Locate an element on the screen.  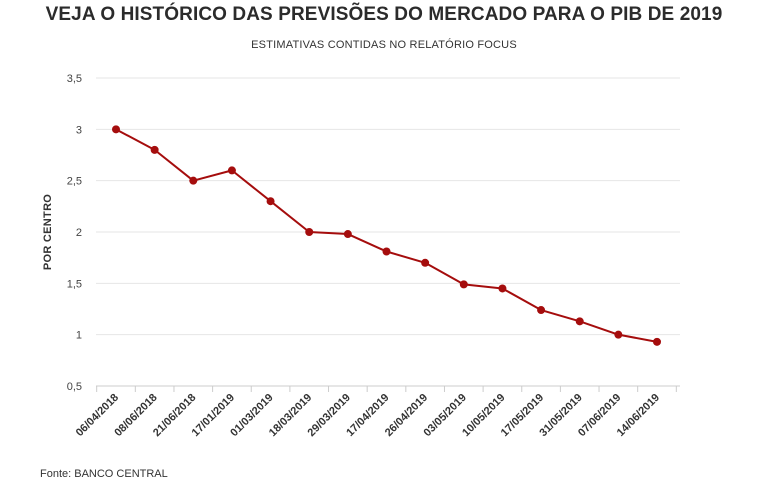
y-tick-label: 1 is located at coordinates (79, 336).